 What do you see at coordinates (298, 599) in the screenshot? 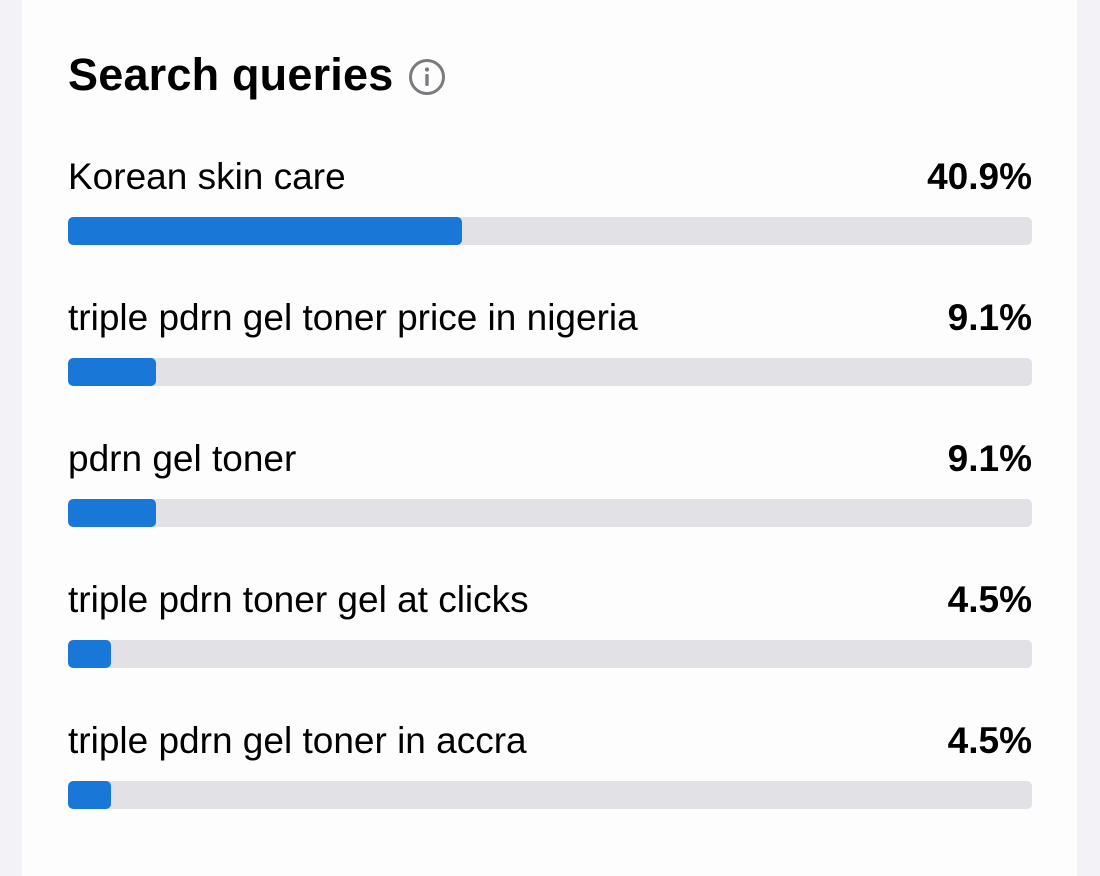
I see `query-label: triple pdrn toner gel at clicks` at bounding box center [298, 599].